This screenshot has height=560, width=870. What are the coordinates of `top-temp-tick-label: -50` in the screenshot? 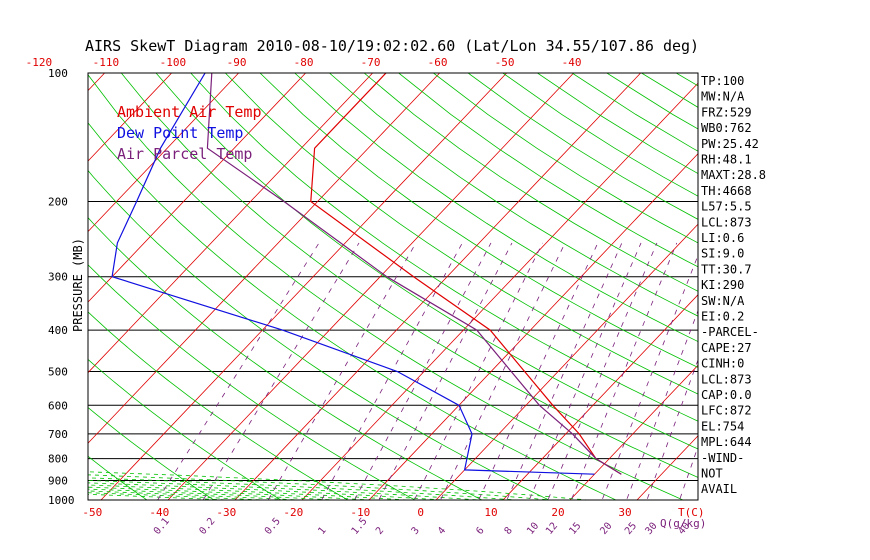 It's located at (505, 62).